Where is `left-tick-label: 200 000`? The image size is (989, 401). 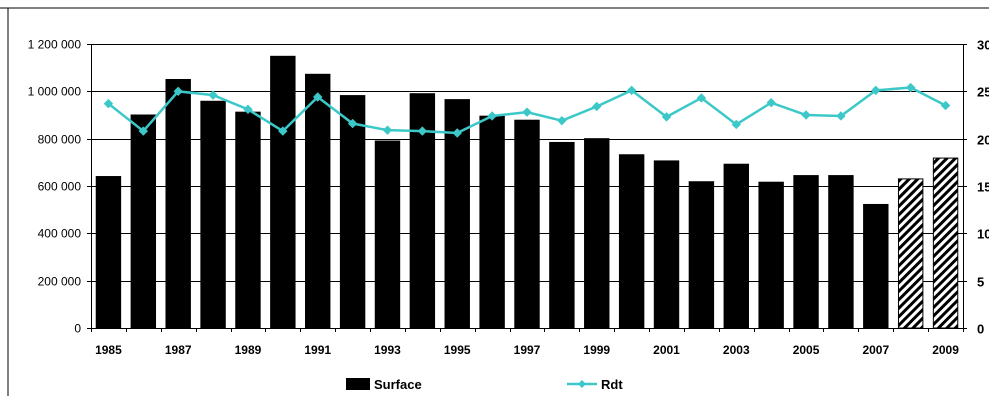
left-tick-label: 200 000 is located at coordinates (60, 282).